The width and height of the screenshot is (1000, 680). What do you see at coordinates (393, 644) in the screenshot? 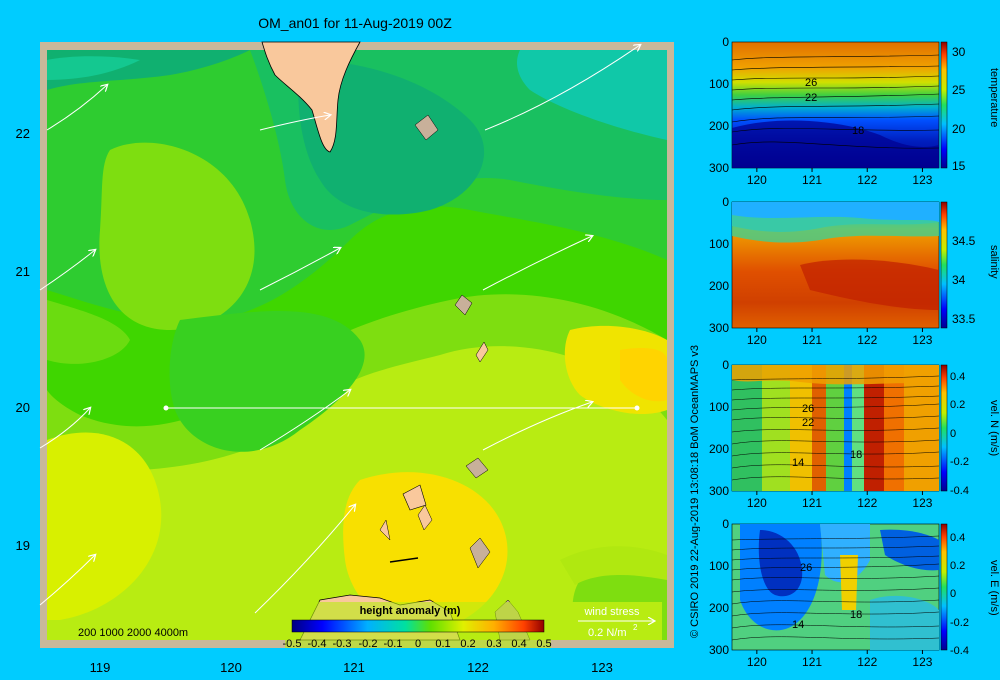
I see `colorbar-tick: -0.1` at bounding box center [393, 644].